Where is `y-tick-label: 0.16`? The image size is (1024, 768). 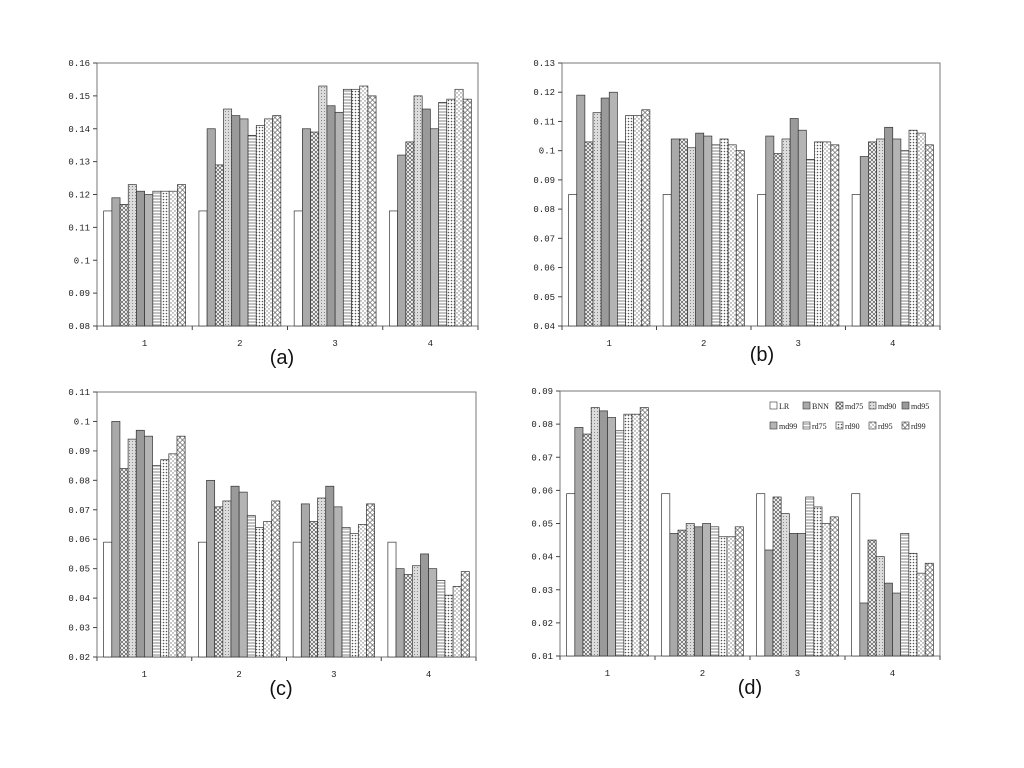
y-tick-label: 0.16 is located at coordinates (79, 64).